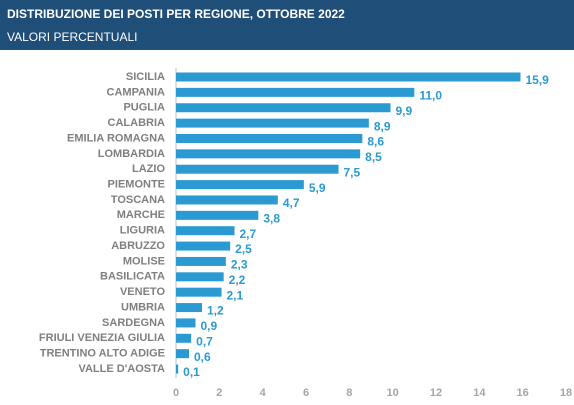 Image resolution: width=574 pixels, height=405 pixels. What do you see at coordinates (145, 77) in the screenshot?
I see `y-tick-label: SICILIA` at bounding box center [145, 77].